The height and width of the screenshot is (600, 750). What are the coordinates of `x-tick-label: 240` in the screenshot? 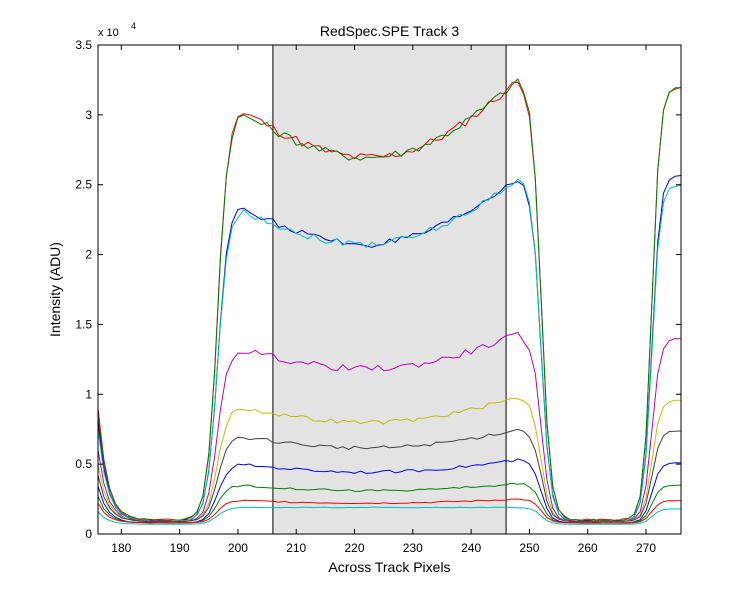 It's located at (471, 548).